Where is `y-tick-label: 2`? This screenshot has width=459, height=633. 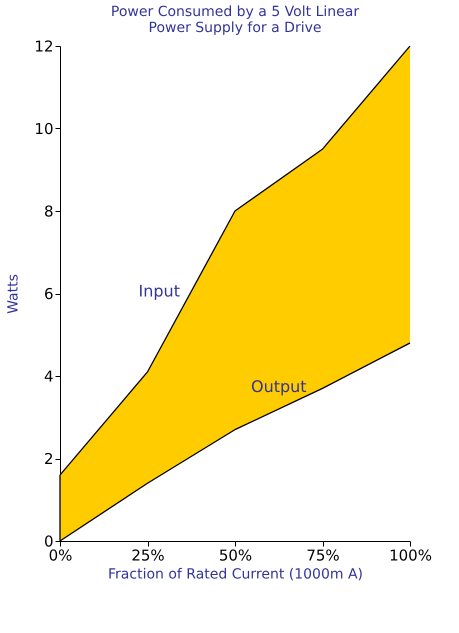
y-tick-label: 2 is located at coordinates (49, 459).